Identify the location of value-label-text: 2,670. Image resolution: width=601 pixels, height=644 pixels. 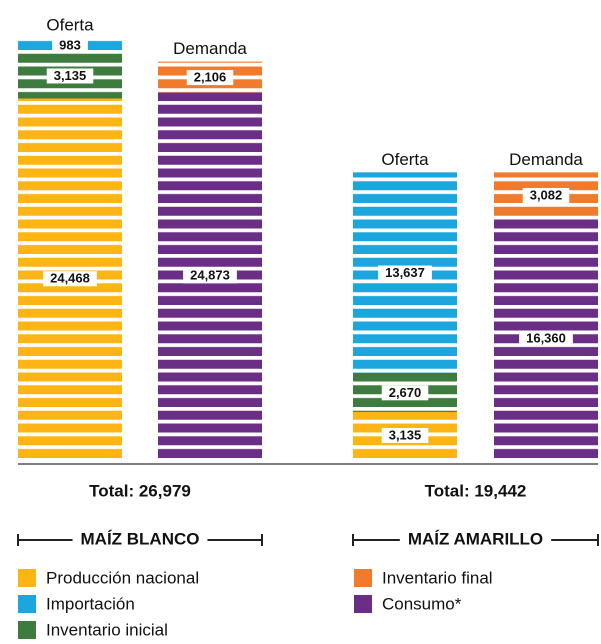
(405, 392).